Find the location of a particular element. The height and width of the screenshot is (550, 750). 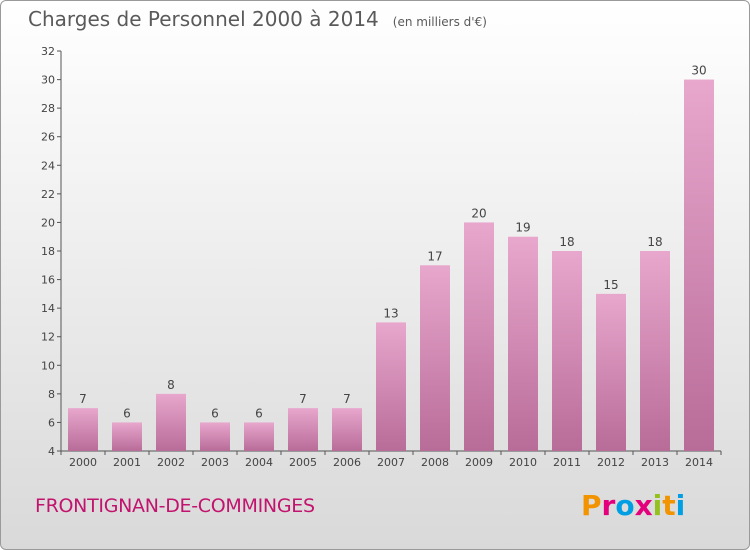

y-tick-label: 28 is located at coordinates (48, 108).